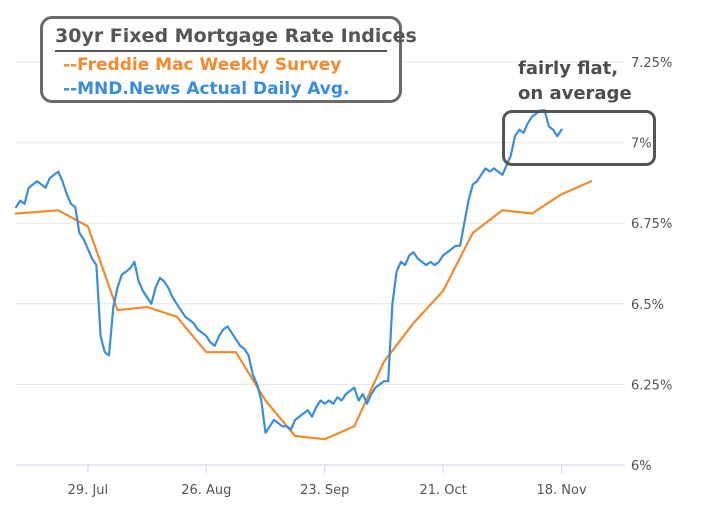 The height and width of the screenshot is (522, 702). I want to click on annotation-line-2: on average, so click(575, 93).